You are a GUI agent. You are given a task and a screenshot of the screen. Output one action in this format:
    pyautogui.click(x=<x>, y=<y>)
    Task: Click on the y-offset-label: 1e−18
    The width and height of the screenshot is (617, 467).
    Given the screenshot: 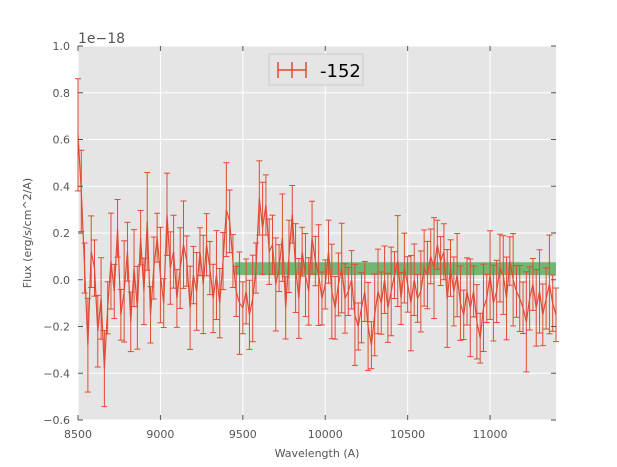 What is the action you would take?
    pyautogui.click(x=101, y=39)
    